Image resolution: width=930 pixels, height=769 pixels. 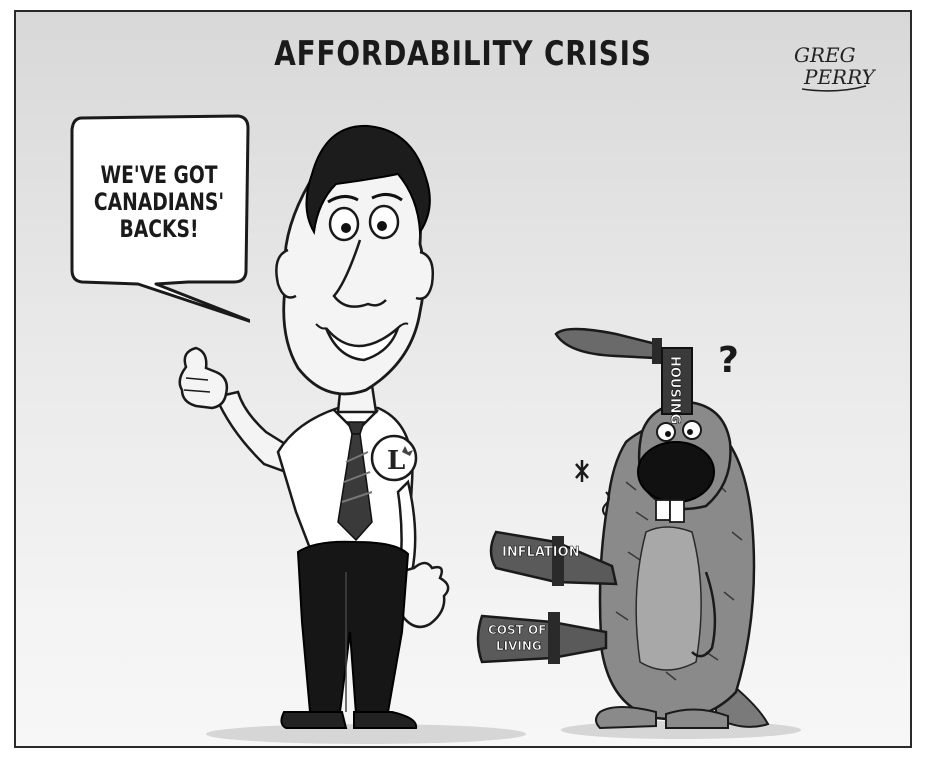 What do you see at coordinates (355, 481) in the screenshot?
I see `necktie` at bounding box center [355, 481].